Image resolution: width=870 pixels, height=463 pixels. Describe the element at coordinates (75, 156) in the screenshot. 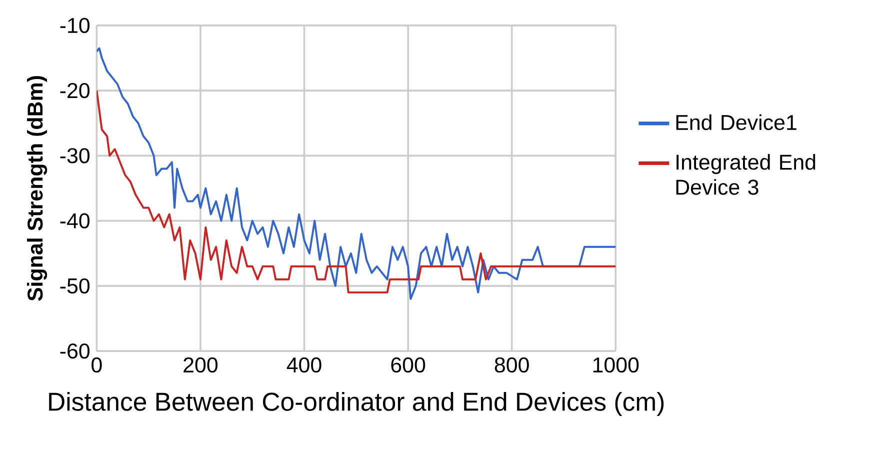

I see `y-tick-label: -30` at that location.